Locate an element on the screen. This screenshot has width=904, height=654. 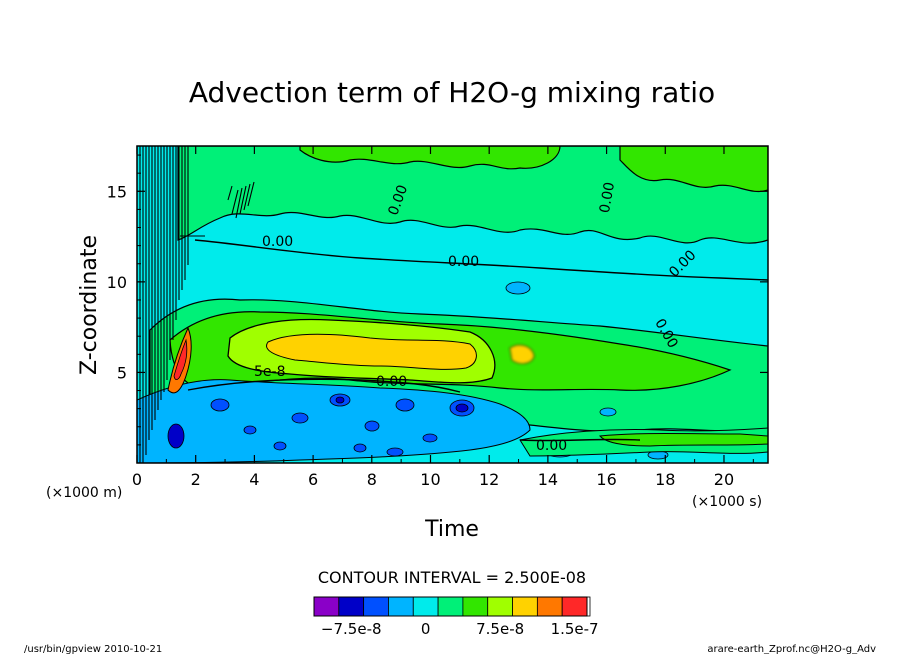
region-mid-yellow is located at coordinates (371, 351).